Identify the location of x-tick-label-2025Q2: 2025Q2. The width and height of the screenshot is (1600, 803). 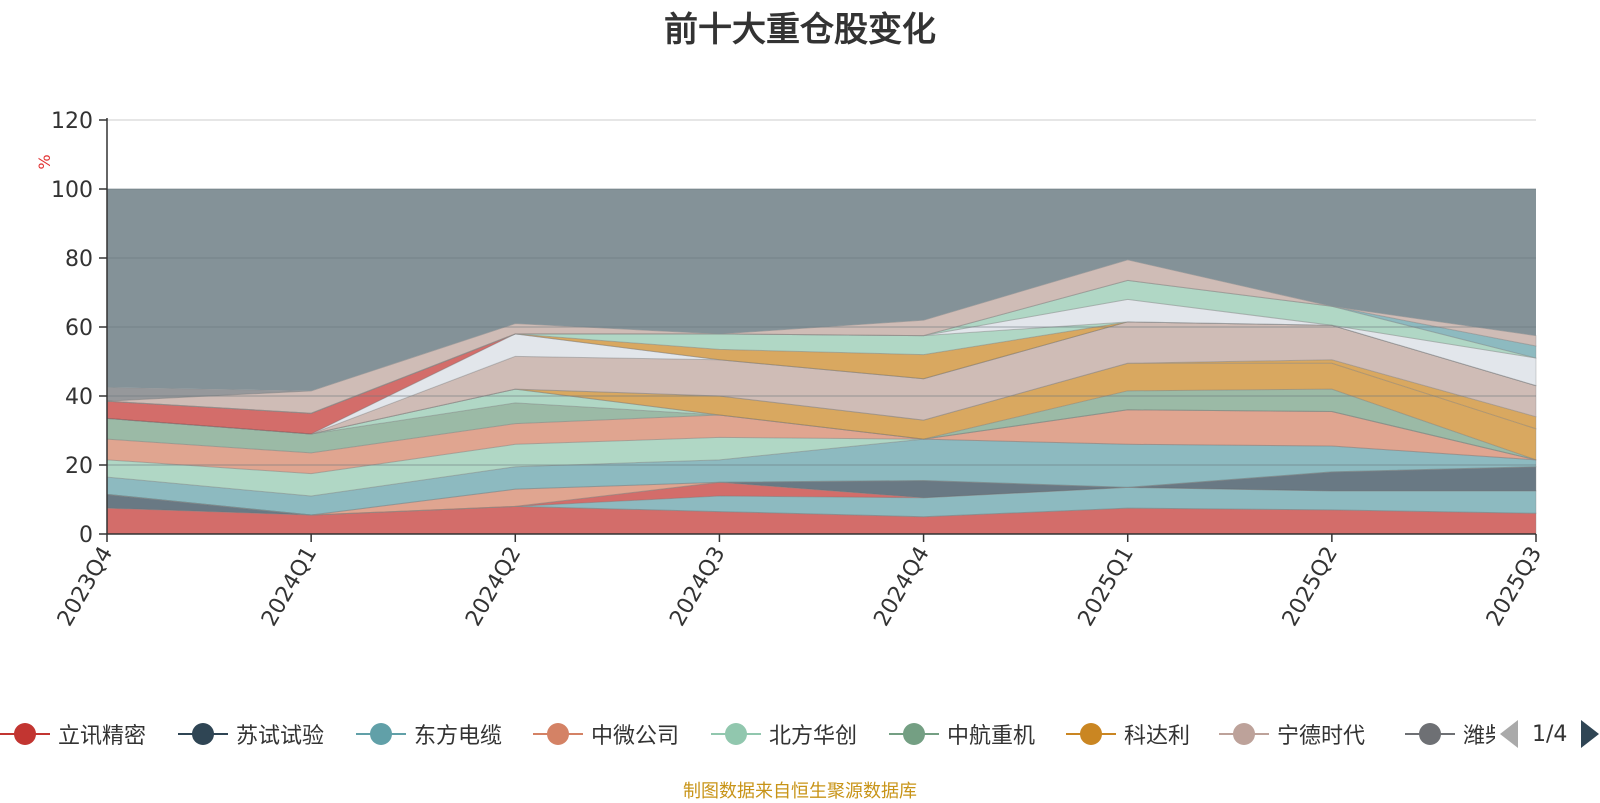
(1310, 587).